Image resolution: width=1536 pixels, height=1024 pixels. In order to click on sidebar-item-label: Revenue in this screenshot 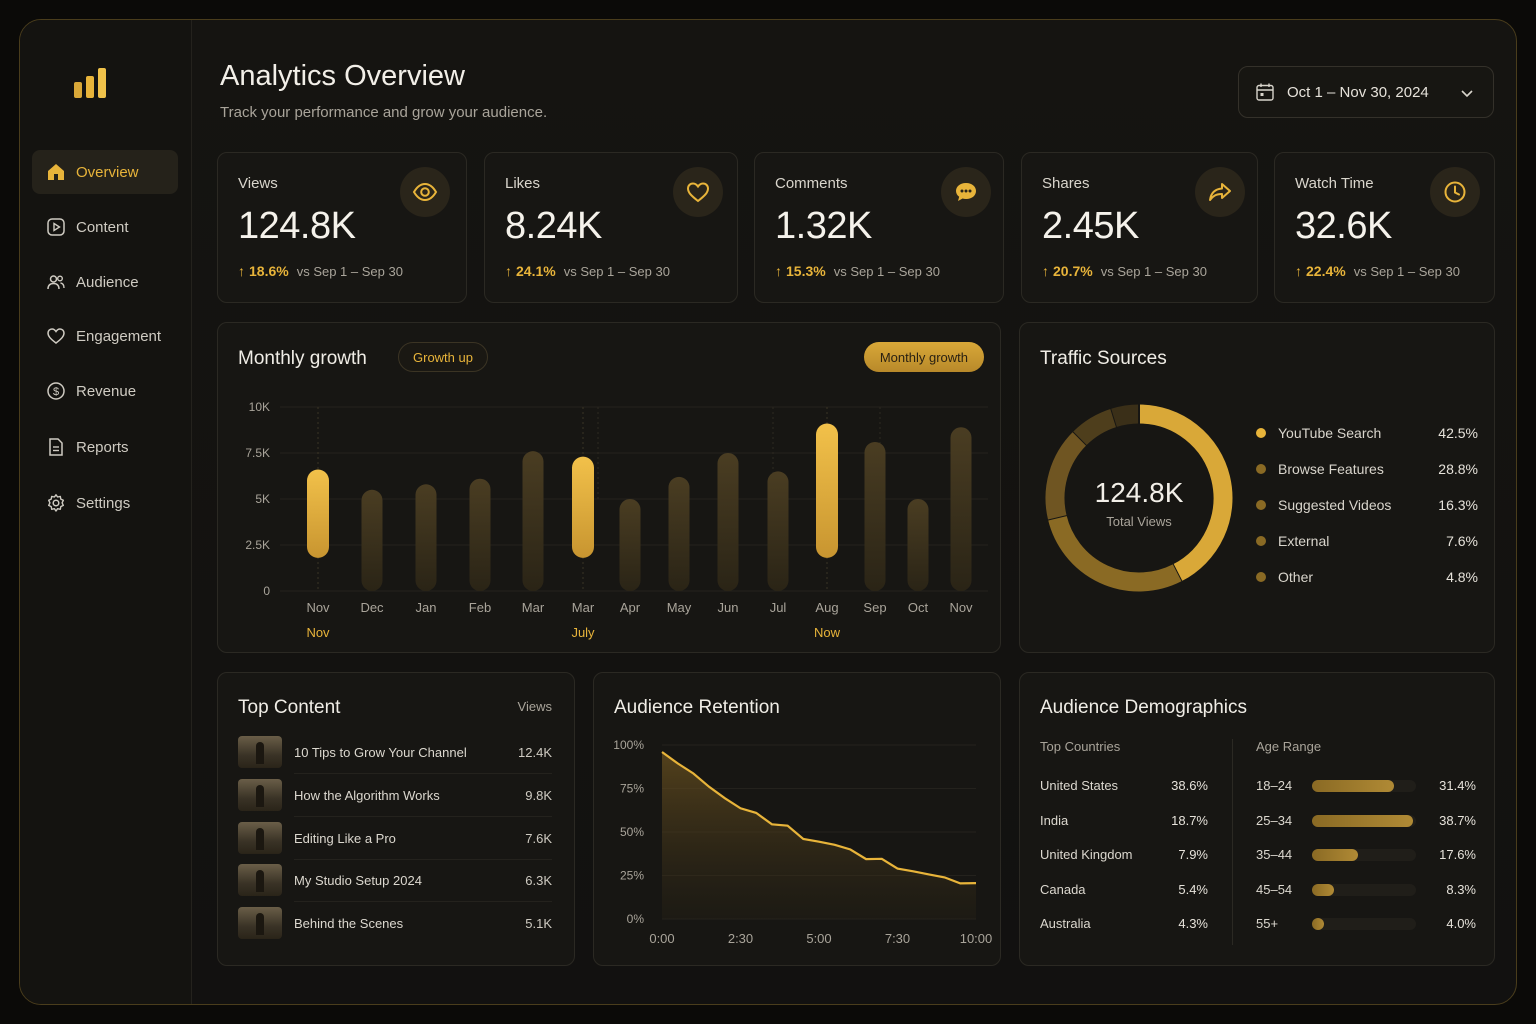, I will do `click(106, 391)`.